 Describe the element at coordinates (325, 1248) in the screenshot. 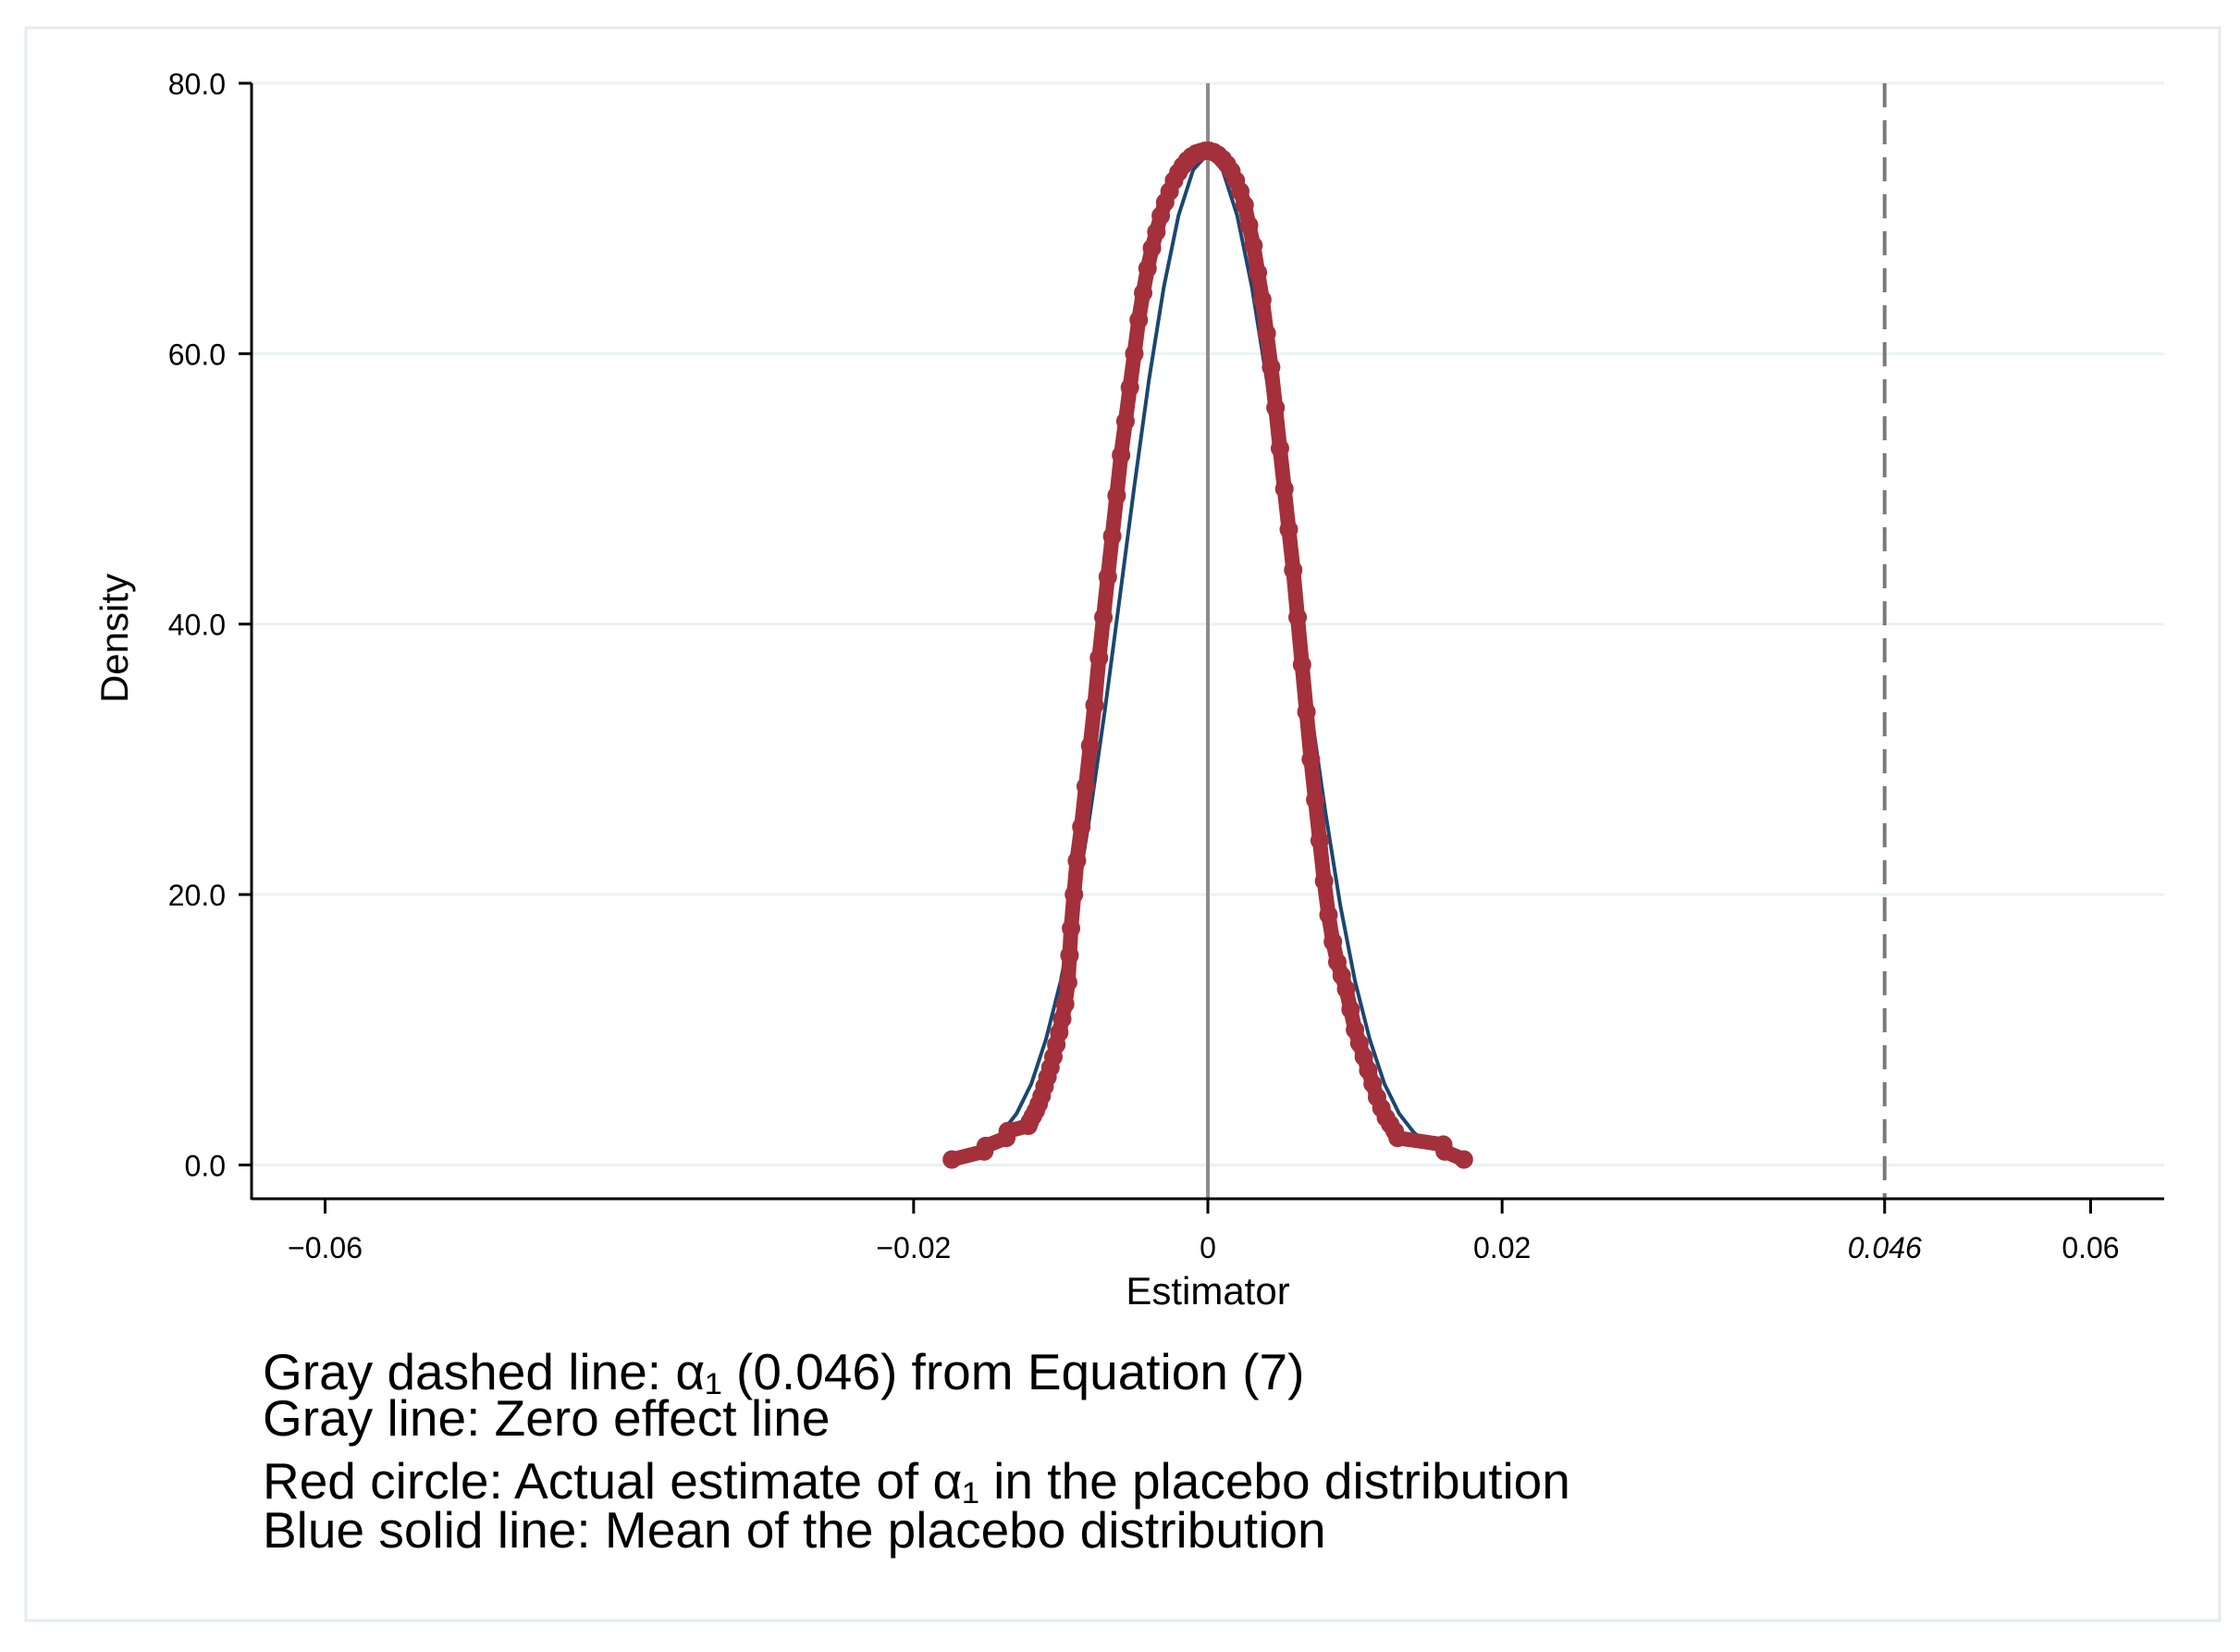

I see `x-tick-label: −0.06` at that location.